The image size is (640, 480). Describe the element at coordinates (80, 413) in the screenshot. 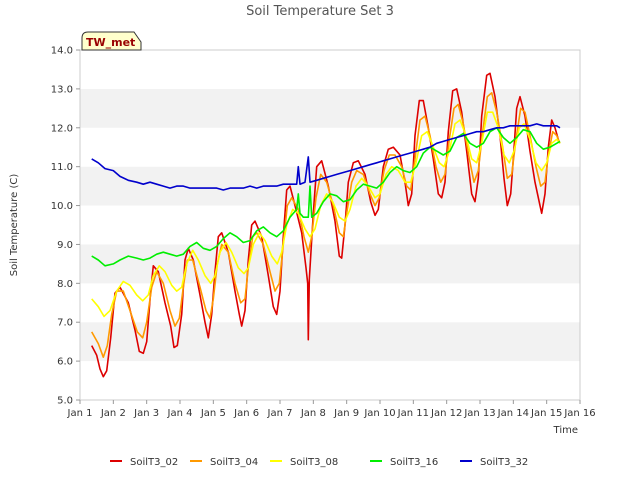

I see `x-tick-label: Jan 1` at that location.